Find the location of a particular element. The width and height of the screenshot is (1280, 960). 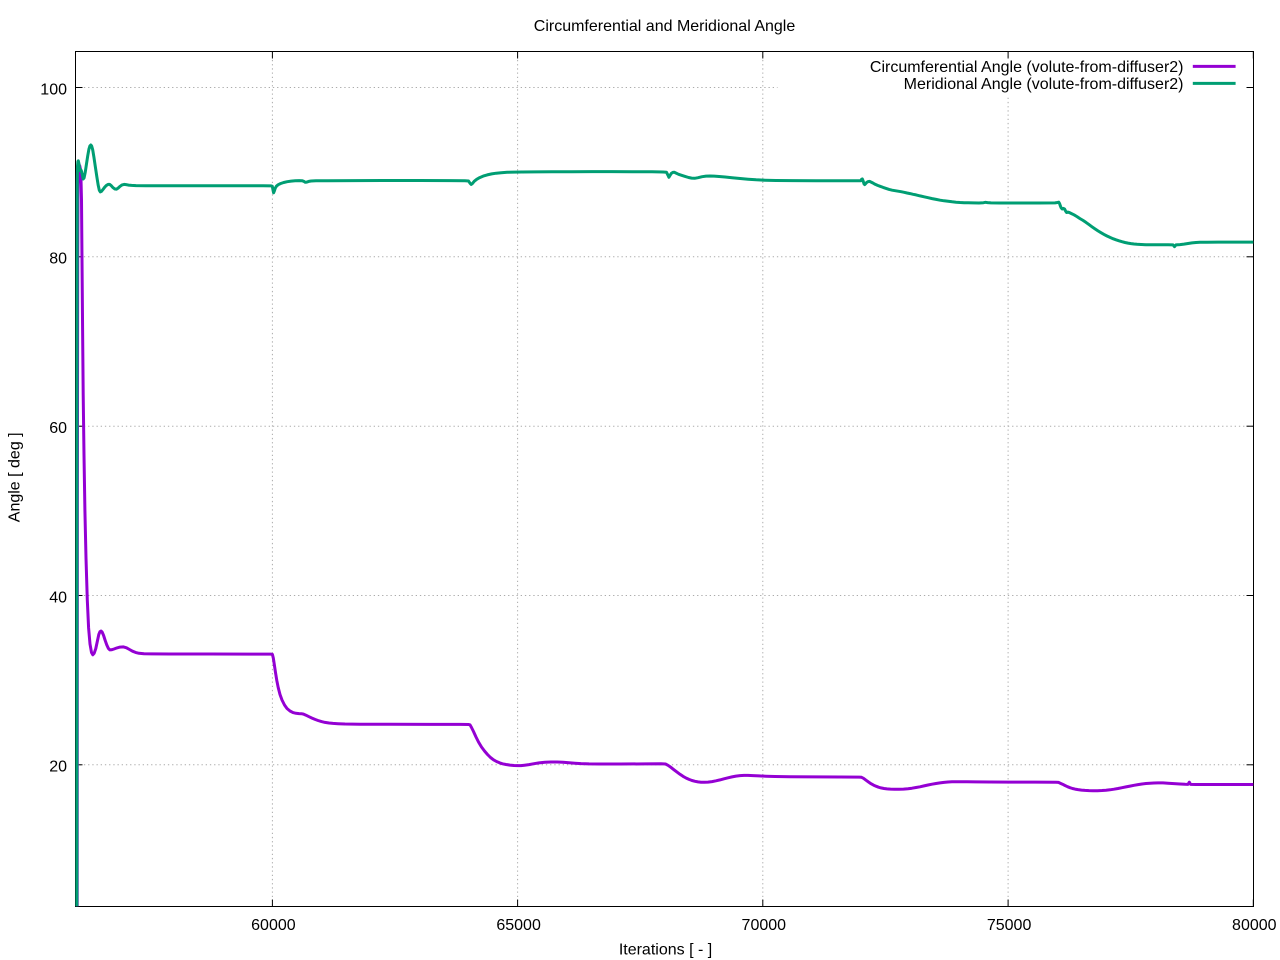

svg-text: Iterations [ - ] is located at coordinates (665, 950).